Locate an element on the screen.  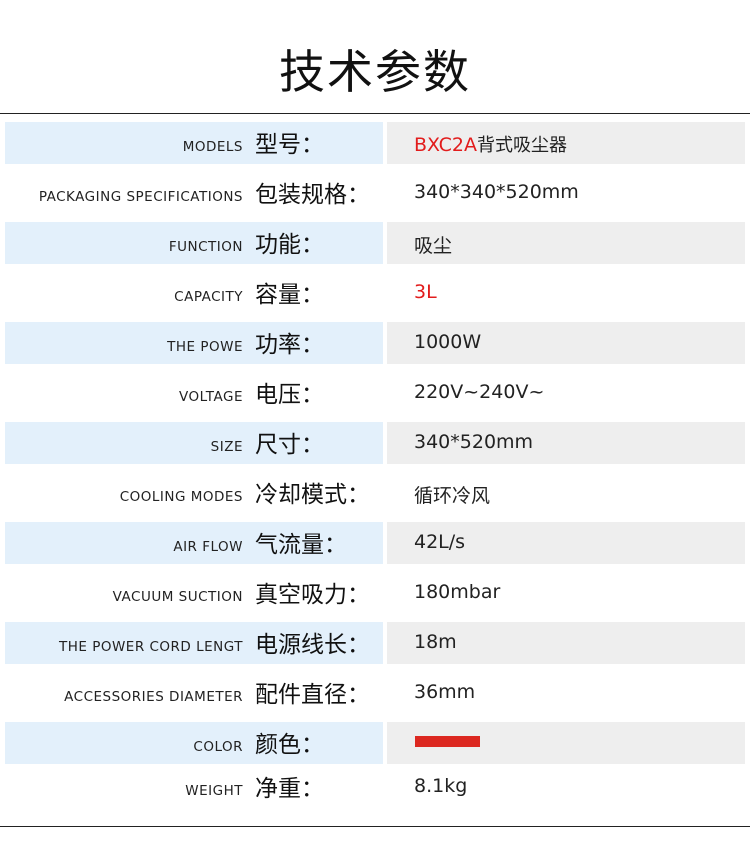
spec-value-cell: 340*340*520mm is located at coordinates (566, 193).